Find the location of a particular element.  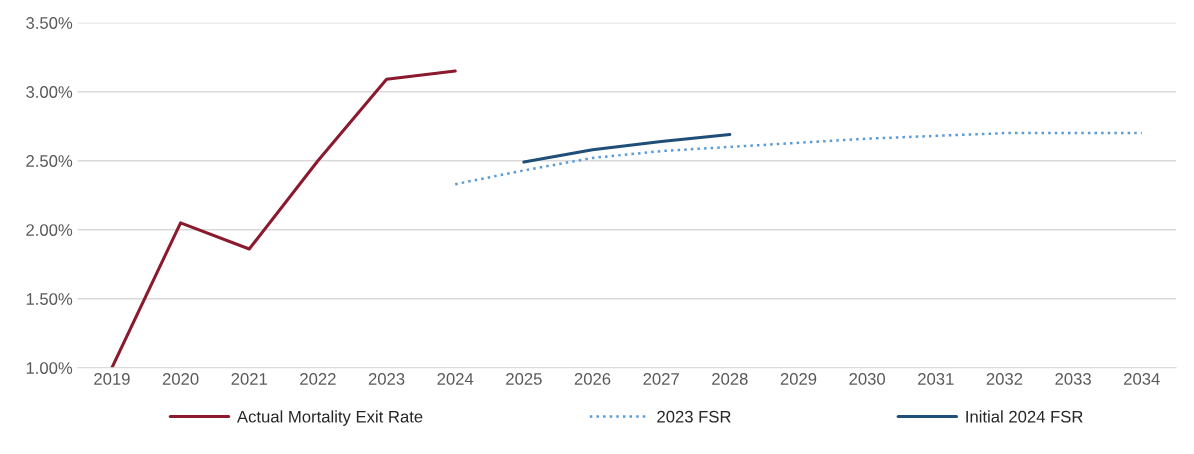

x-tick-label: 2029 is located at coordinates (798, 379).